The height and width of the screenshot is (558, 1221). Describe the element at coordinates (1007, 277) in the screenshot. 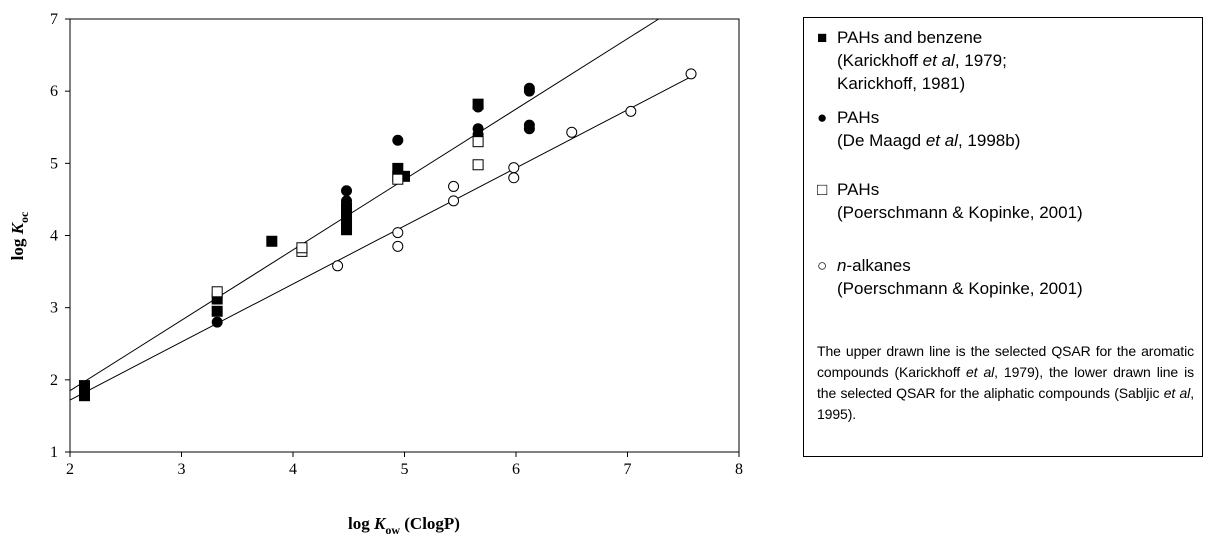

I see `legend-entry-n-alkanes: ○ n-alkanes (Poerschmann & Kopinke, 2001)` at that location.